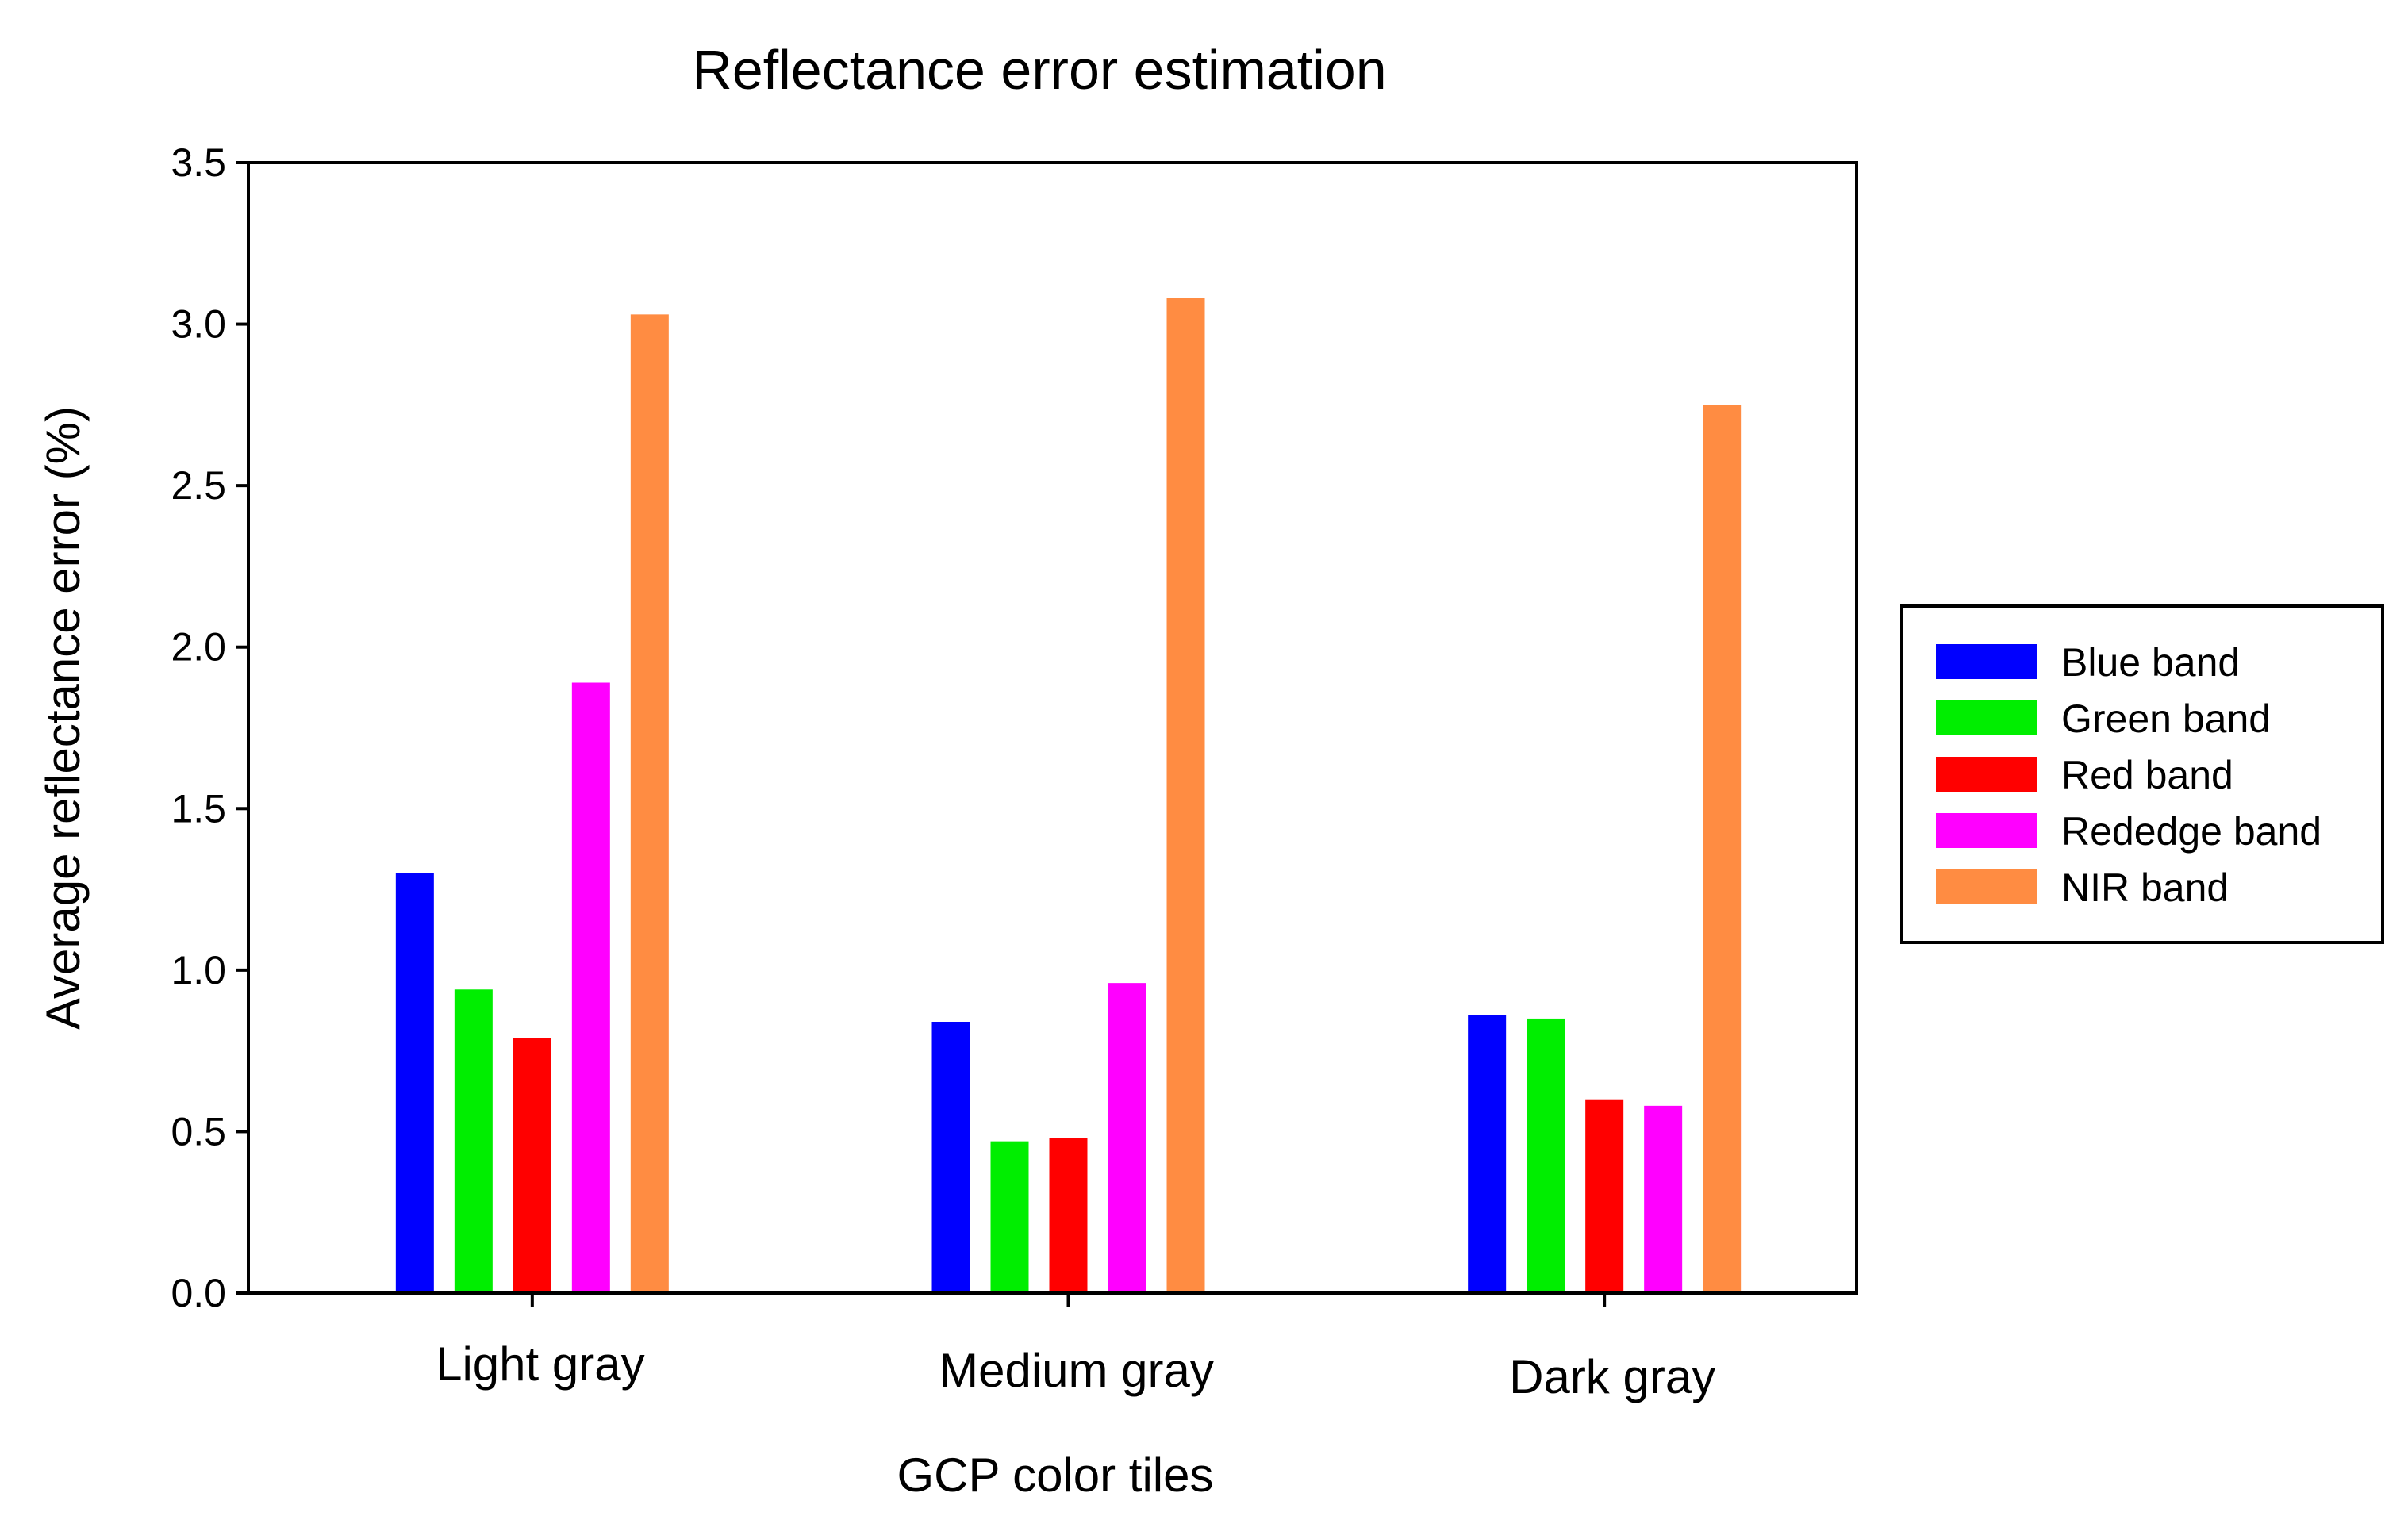 The image size is (2408, 1539). Describe the element at coordinates (415, 1083) in the screenshot. I see `bar-blue-band-light-gray` at that location.